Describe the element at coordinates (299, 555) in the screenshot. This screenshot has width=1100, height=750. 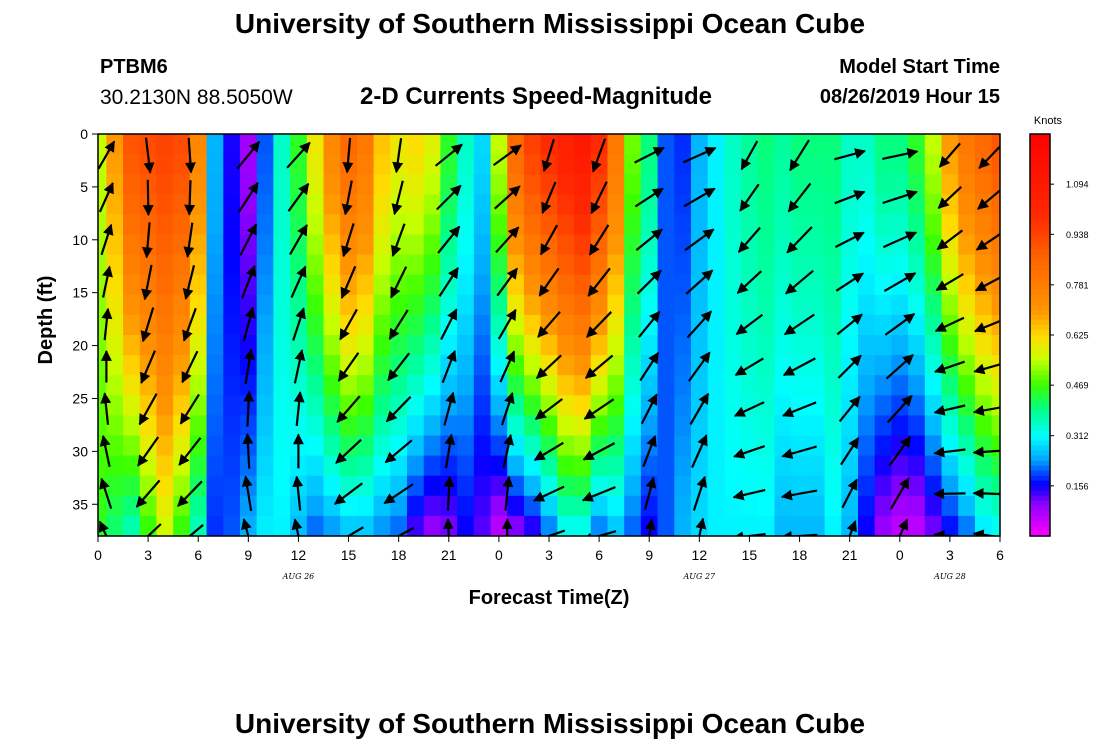
I see `x-tick-label: 12` at that location.